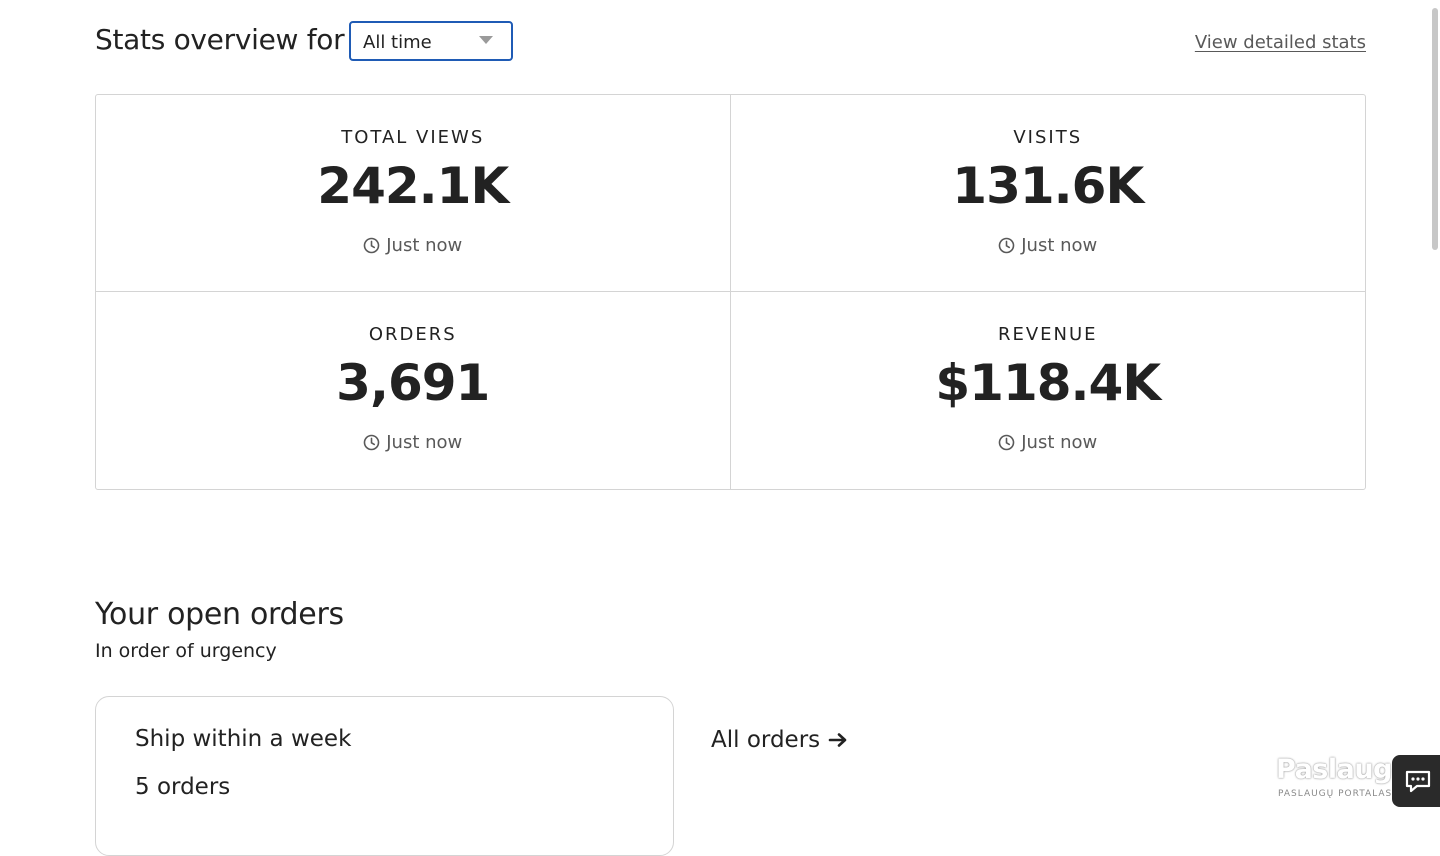 The height and width of the screenshot is (856, 1440). I want to click on stat-label: ORDERS, so click(412, 334).